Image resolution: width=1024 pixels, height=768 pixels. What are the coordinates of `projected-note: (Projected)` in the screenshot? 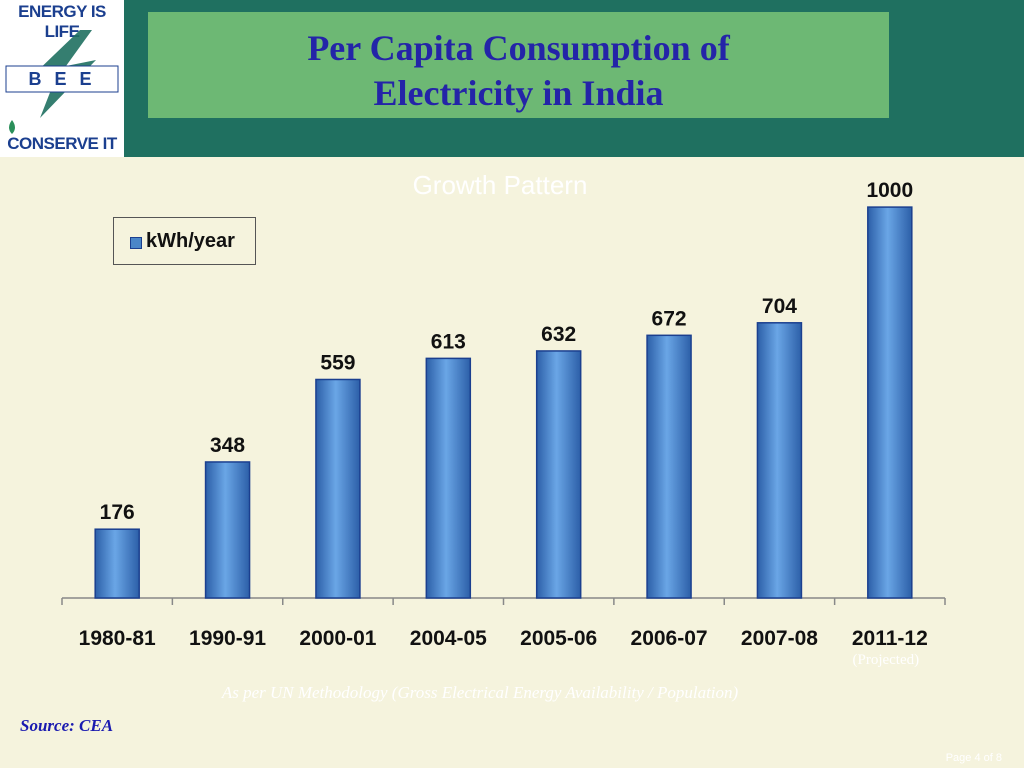 It's located at (885, 660).